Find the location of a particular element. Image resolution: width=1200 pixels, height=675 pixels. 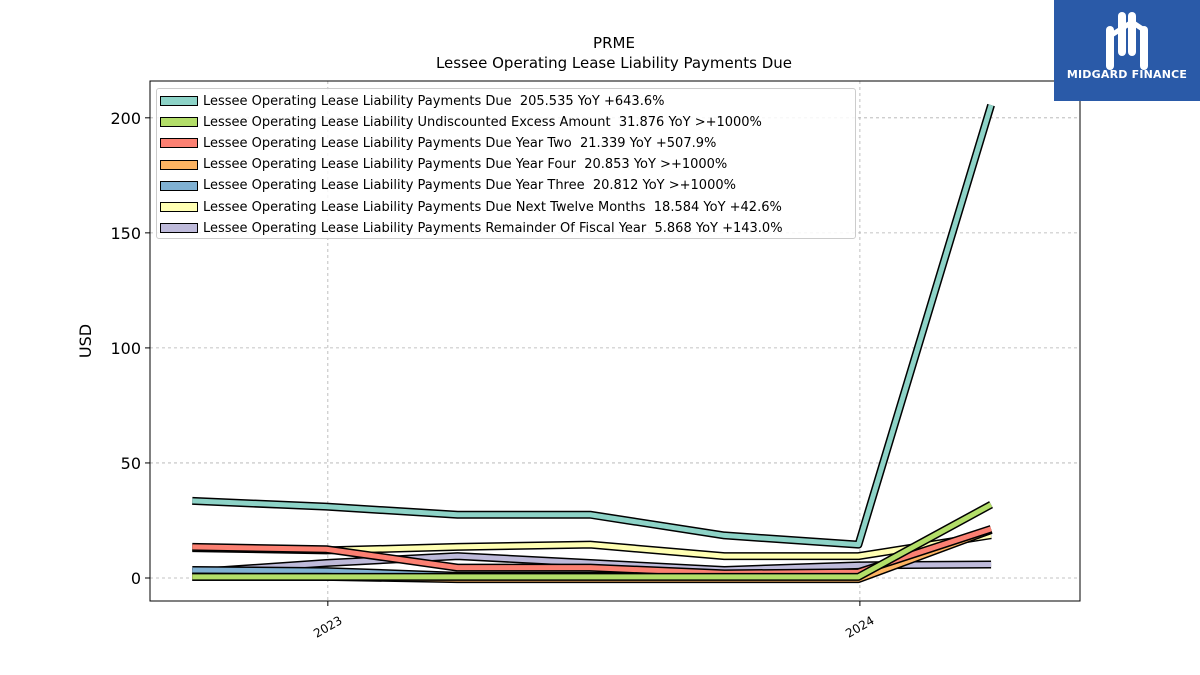

y-axis-ticks: 0 50 100 150 200 is located at coordinates (130, 348).